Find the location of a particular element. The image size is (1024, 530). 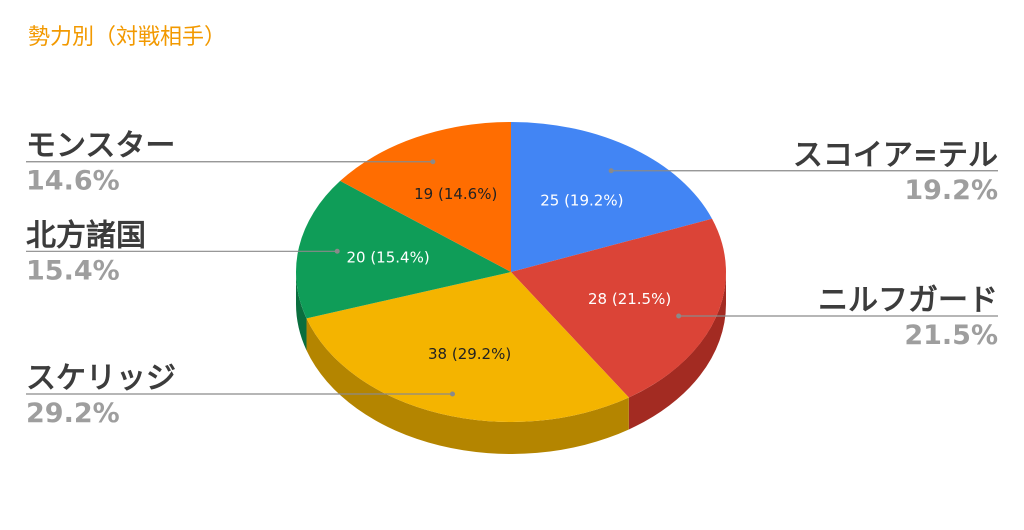

slice-3-data-label: 38 (29.2%) is located at coordinates (469, 354).